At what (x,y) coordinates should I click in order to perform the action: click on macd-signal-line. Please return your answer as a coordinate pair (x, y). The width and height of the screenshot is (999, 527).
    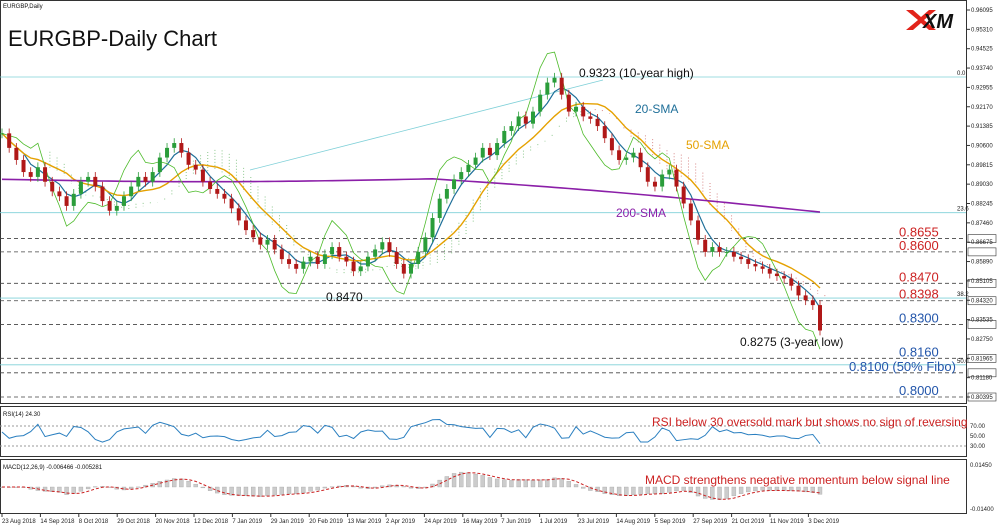
    Looking at the image, I should click on (411, 486).